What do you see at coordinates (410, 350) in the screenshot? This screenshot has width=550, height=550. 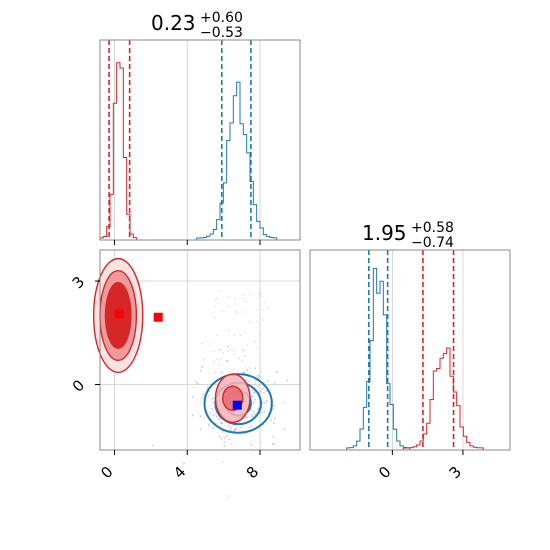 I see `histogram-param-2-panel` at bounding box center [410, 350].